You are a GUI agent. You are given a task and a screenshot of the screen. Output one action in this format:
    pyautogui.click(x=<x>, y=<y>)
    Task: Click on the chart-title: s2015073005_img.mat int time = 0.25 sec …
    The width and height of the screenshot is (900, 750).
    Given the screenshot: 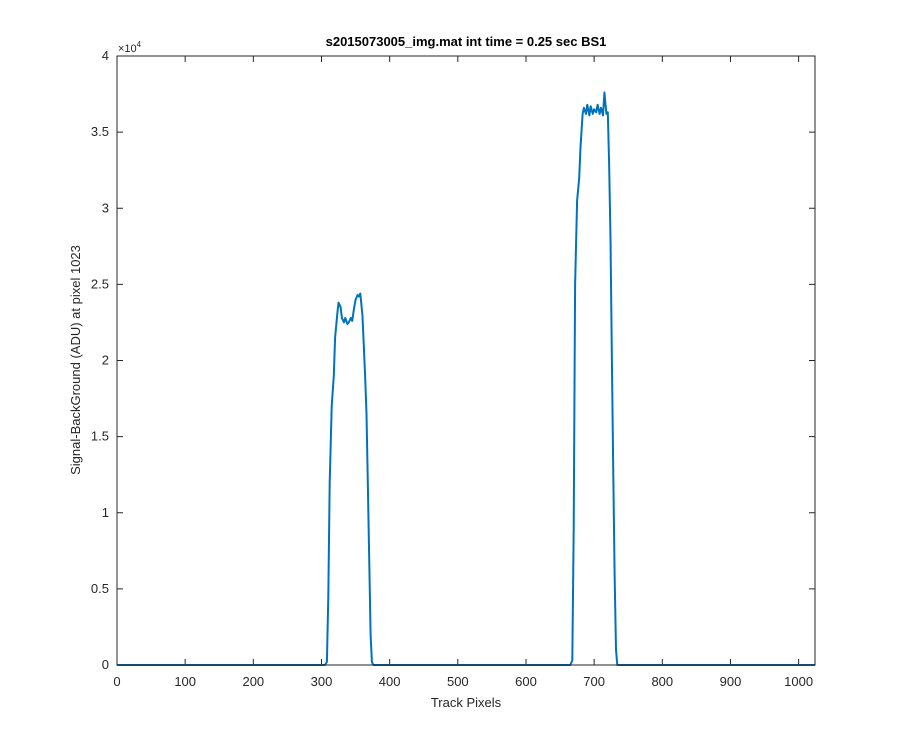 What is the action you would take?
    pyautogui.click(x=466, y=41)
    